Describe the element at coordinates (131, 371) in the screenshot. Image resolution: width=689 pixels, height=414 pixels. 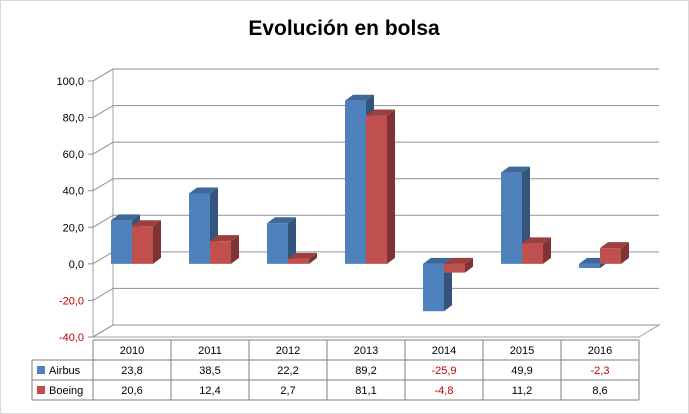
I see `data-label-airbus-2010: 23,8` at that location.